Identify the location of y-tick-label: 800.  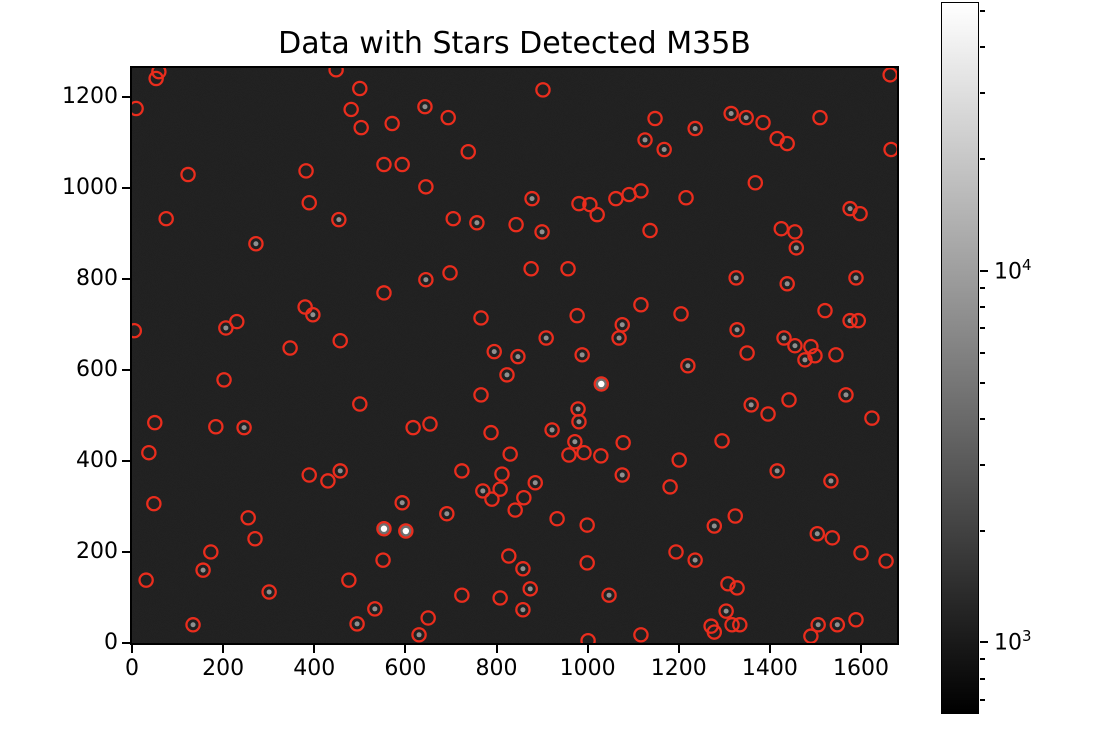
(97, 278).